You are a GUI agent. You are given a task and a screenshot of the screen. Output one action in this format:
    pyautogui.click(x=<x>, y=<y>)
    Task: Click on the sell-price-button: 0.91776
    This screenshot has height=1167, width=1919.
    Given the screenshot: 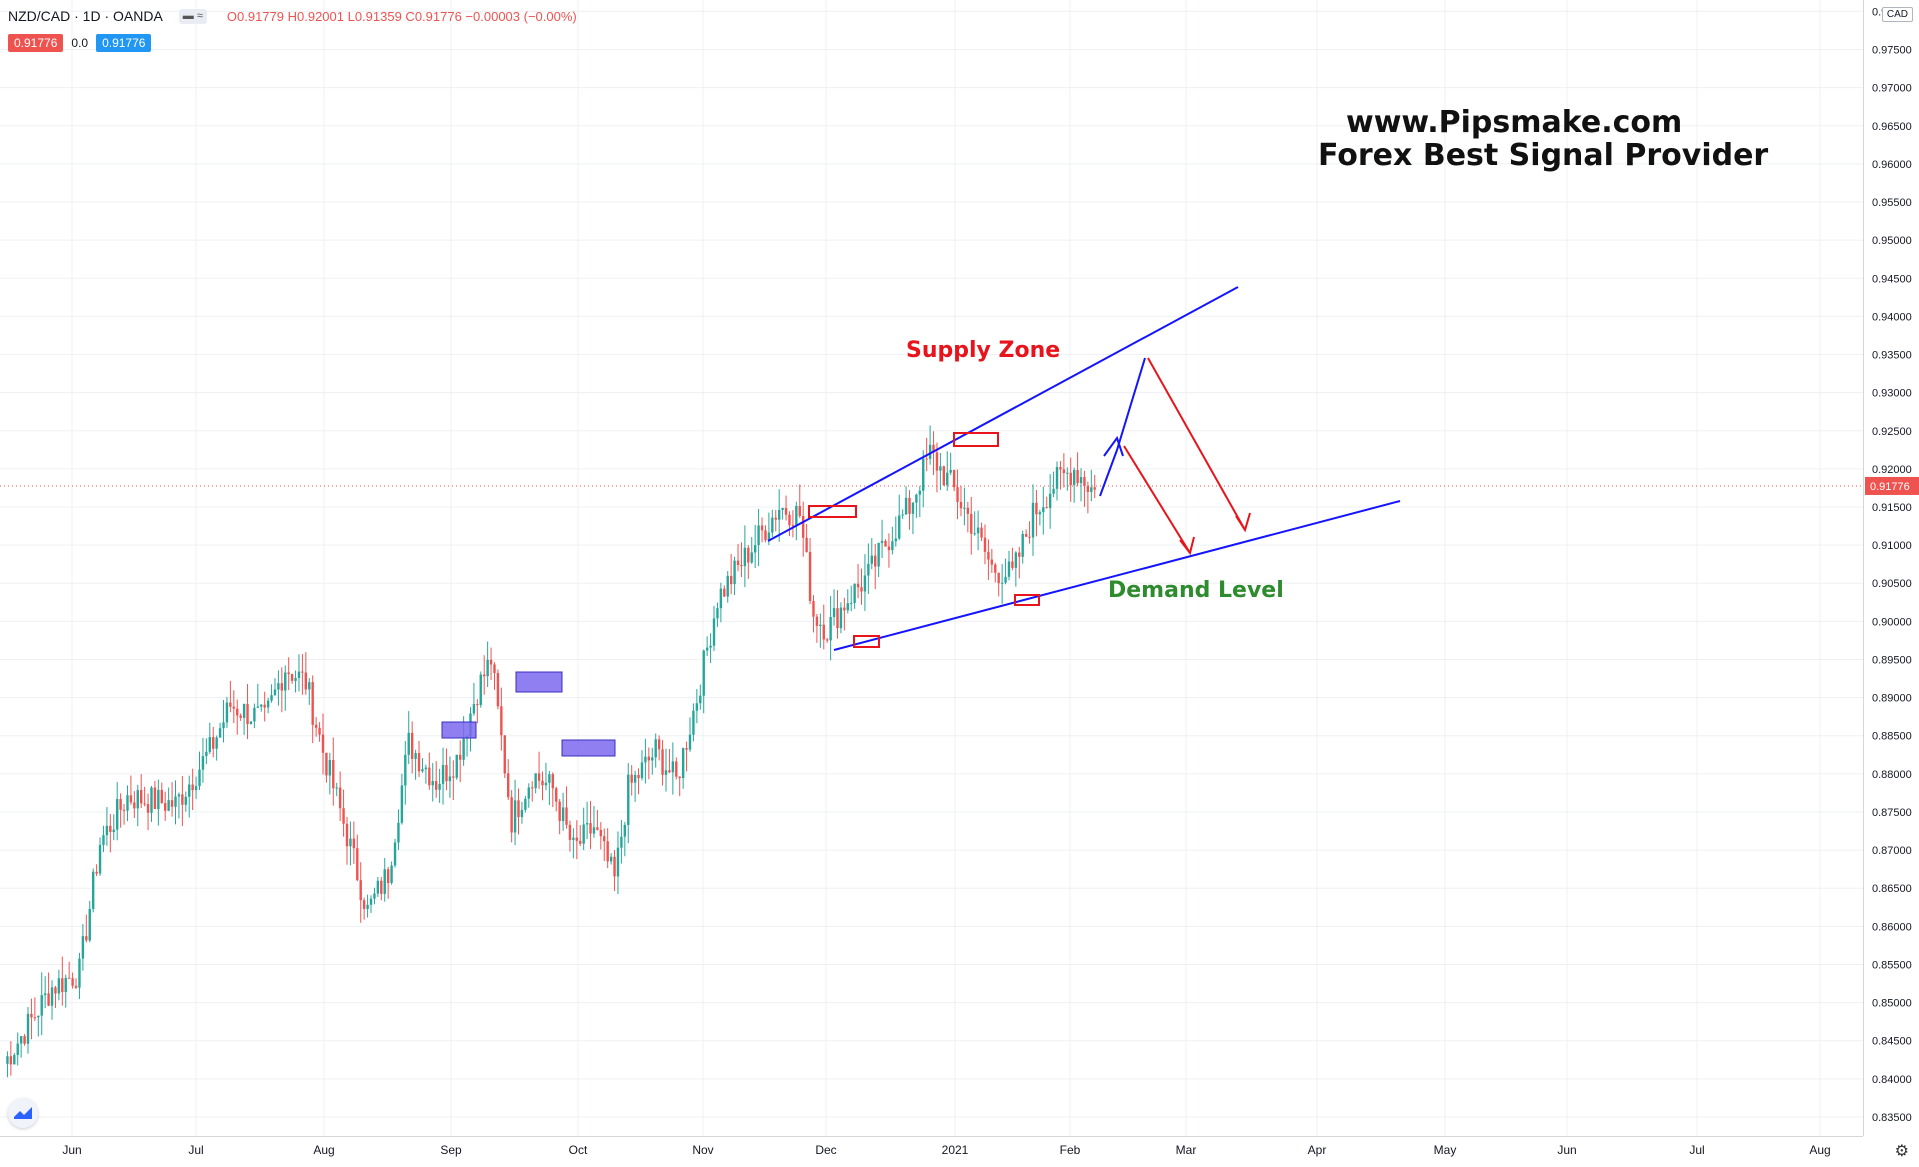 What is the action you would take?
    pyautogui.click(x=36, y=43)
    